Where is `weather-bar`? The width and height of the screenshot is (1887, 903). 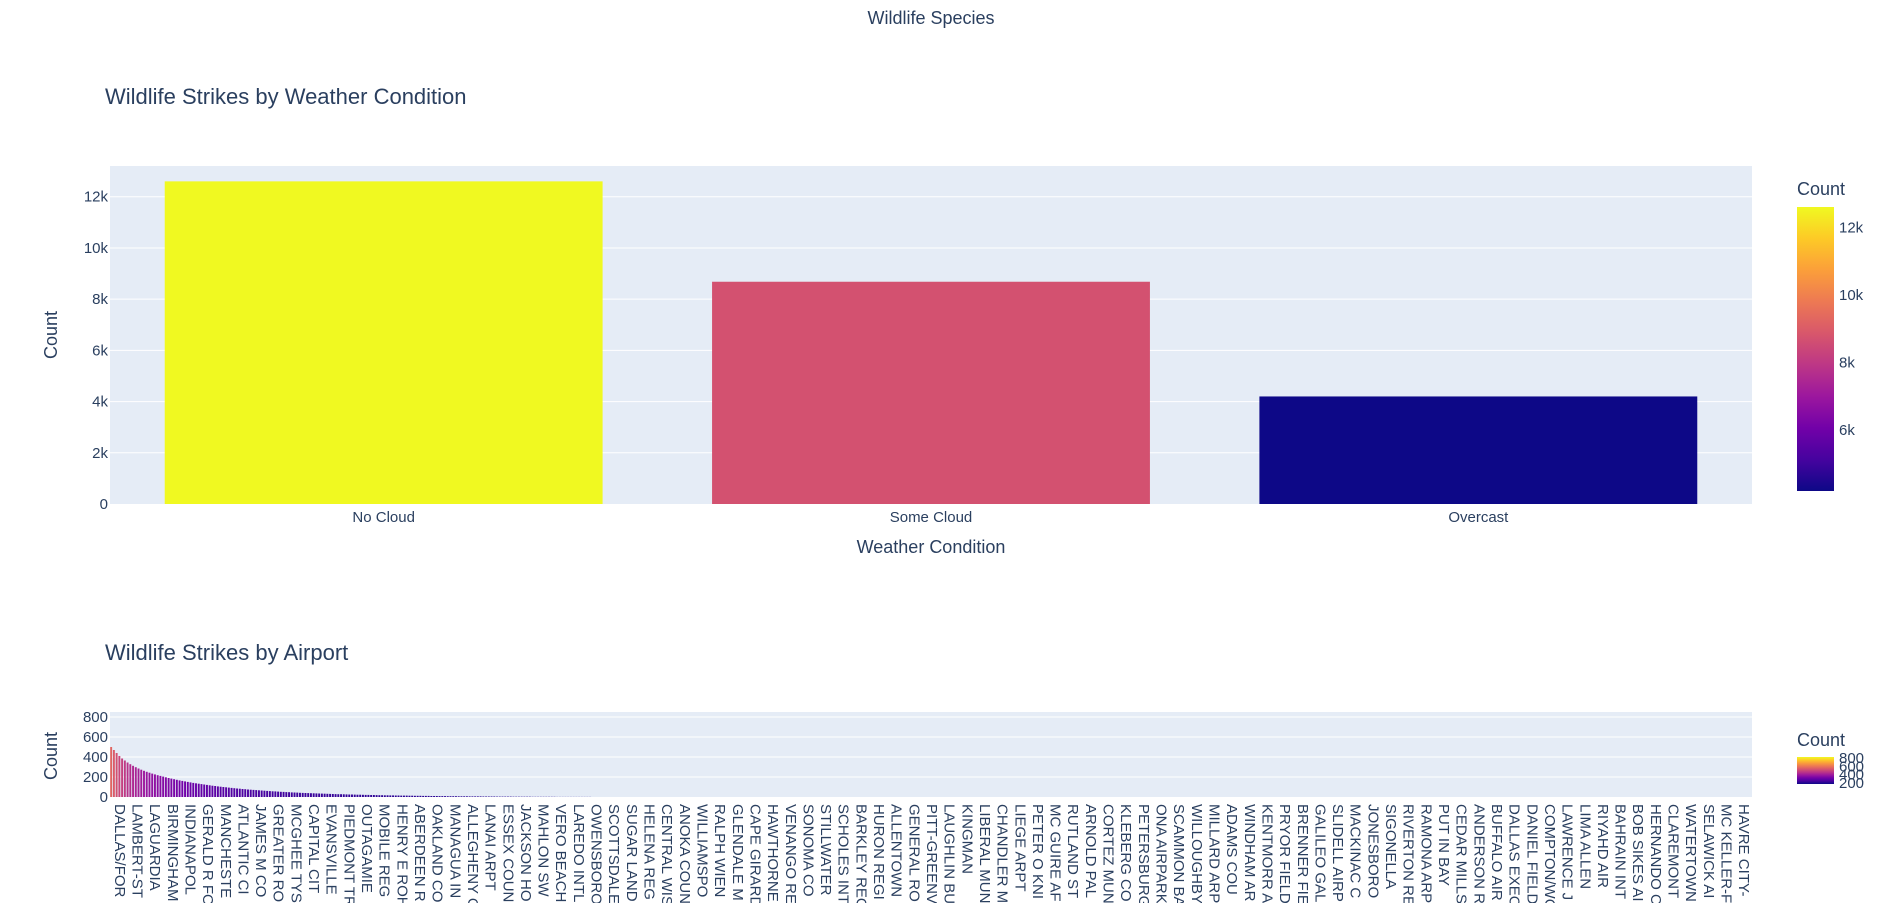
weather-bar is located at coordinates (931, 392).